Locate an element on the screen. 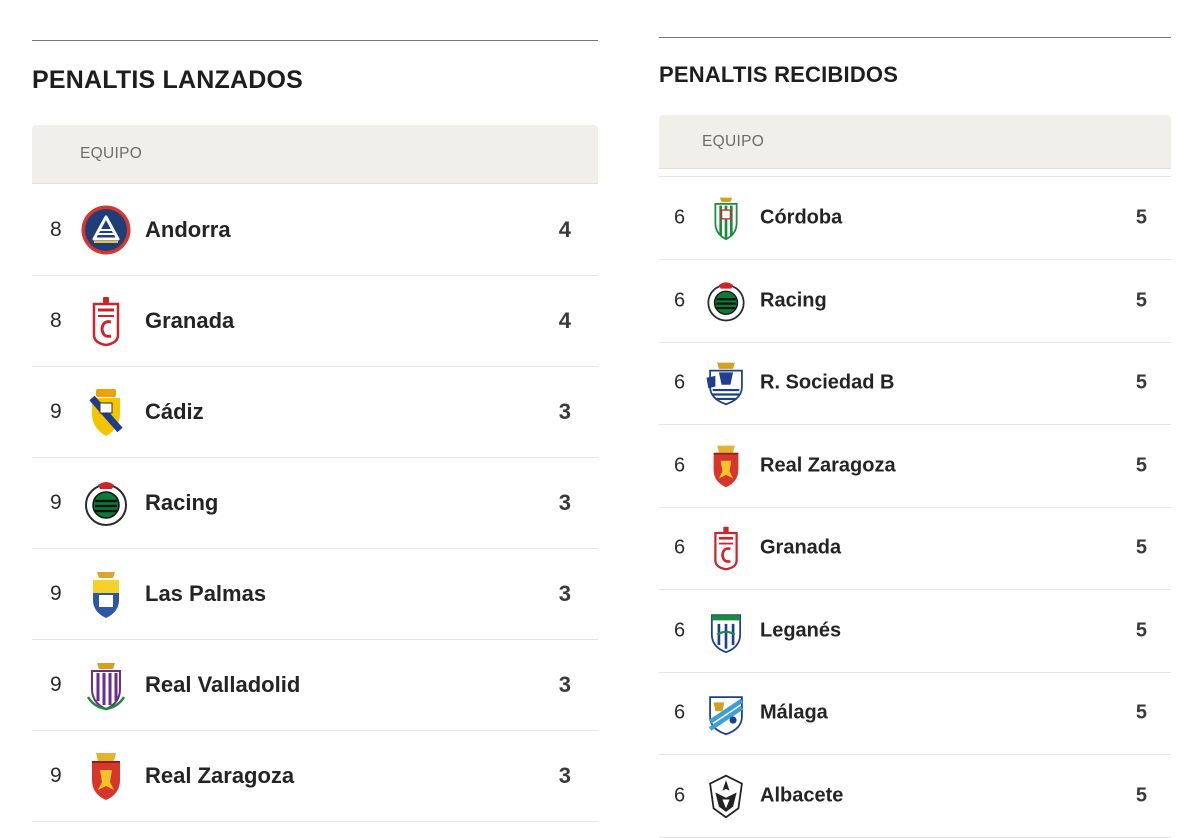 The height and width of the screenshot is (838, 1200). team-name: R. Sociedad B is located at coordinates (827, 382).